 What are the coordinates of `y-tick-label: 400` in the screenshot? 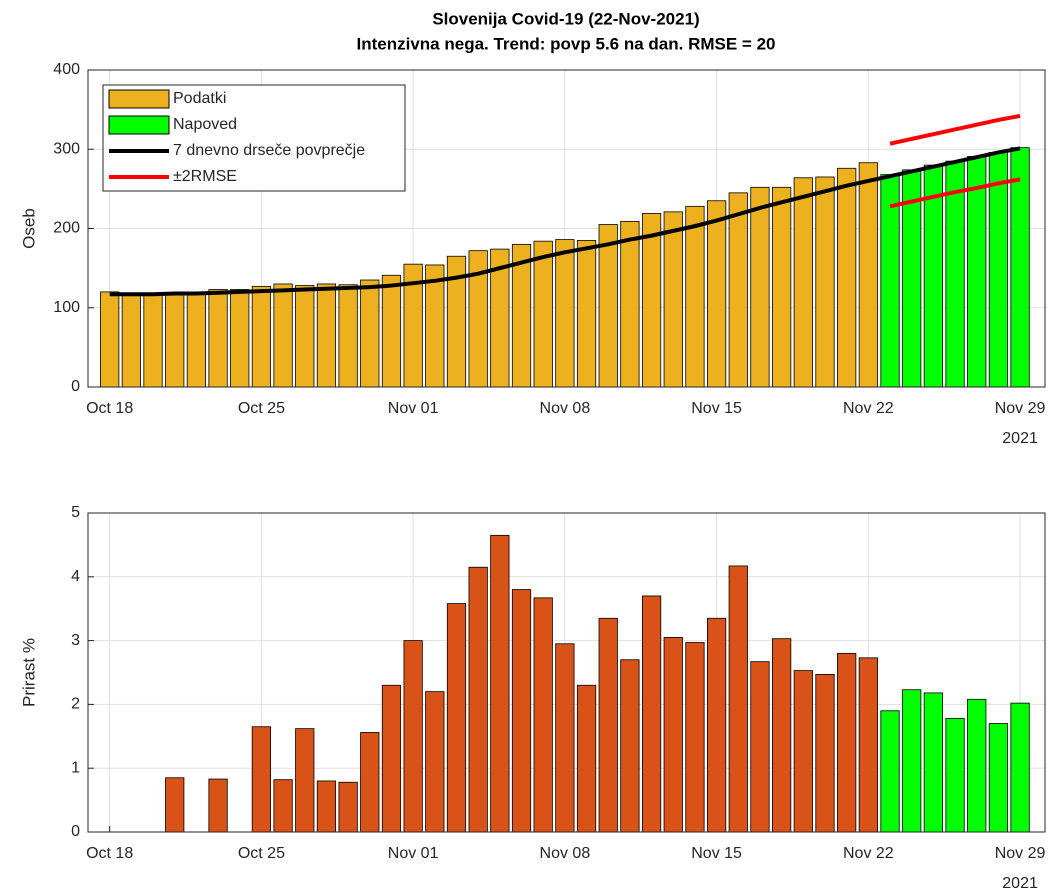 It's located at (66, 69).